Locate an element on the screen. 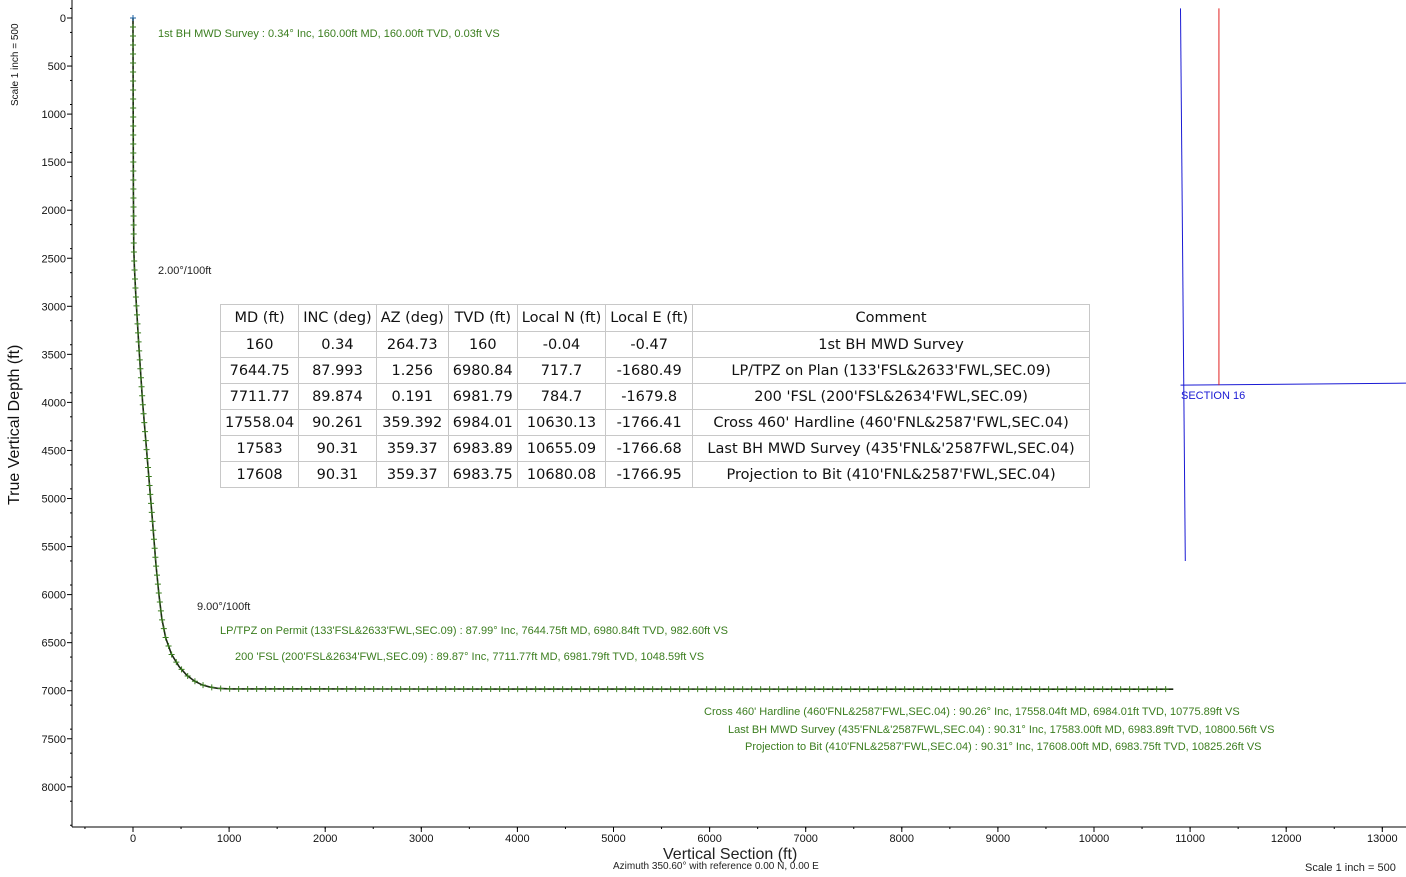 Image resolution: width=1406 pixels, height=877 pixels. section-lines is located at coordinates (1292, 284).